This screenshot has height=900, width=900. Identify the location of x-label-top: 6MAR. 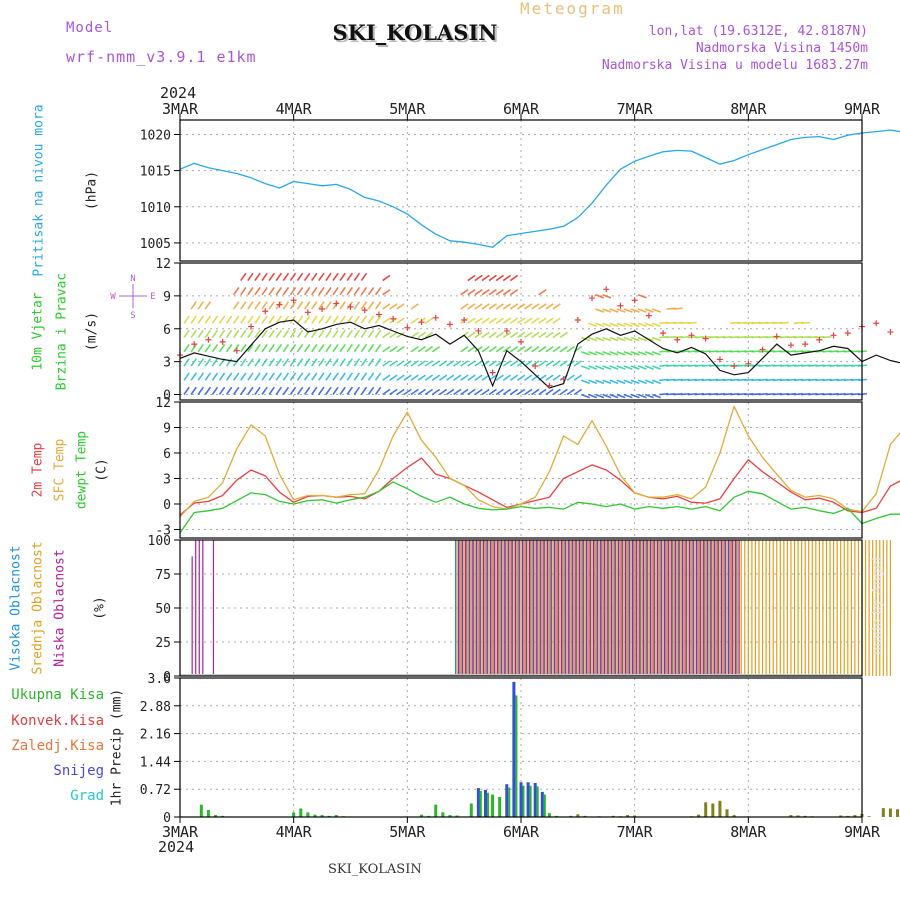
(521, 109).